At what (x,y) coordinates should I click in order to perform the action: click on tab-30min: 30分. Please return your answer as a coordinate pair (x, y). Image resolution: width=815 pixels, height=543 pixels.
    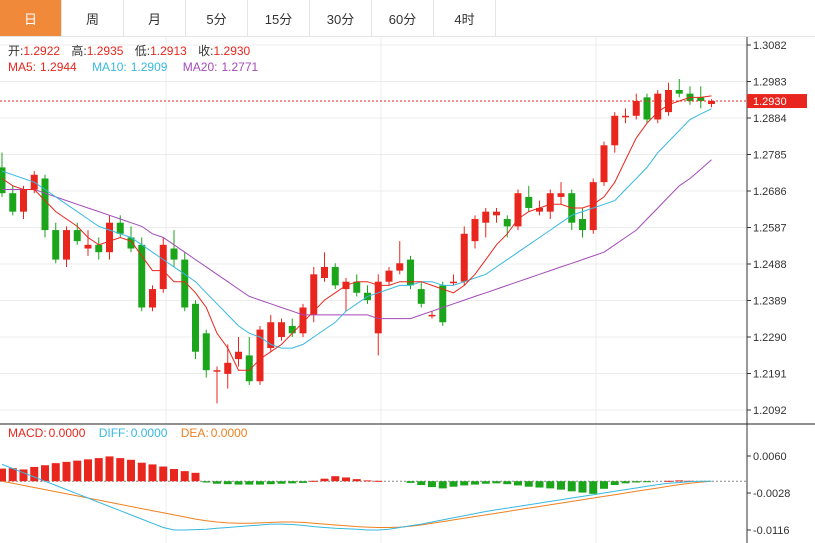
    Looking at the image, I should click on (341, 18).